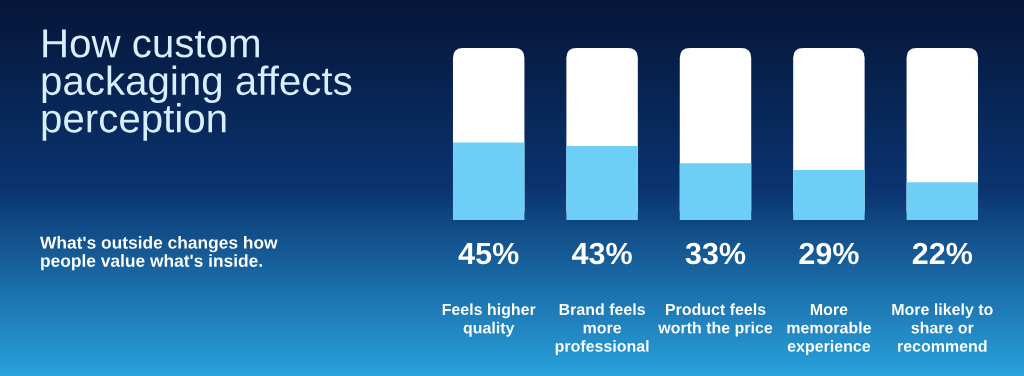  Describe the element at coordinates (488, 253) in the screenshot. I see `data-label: 45%` at that location.